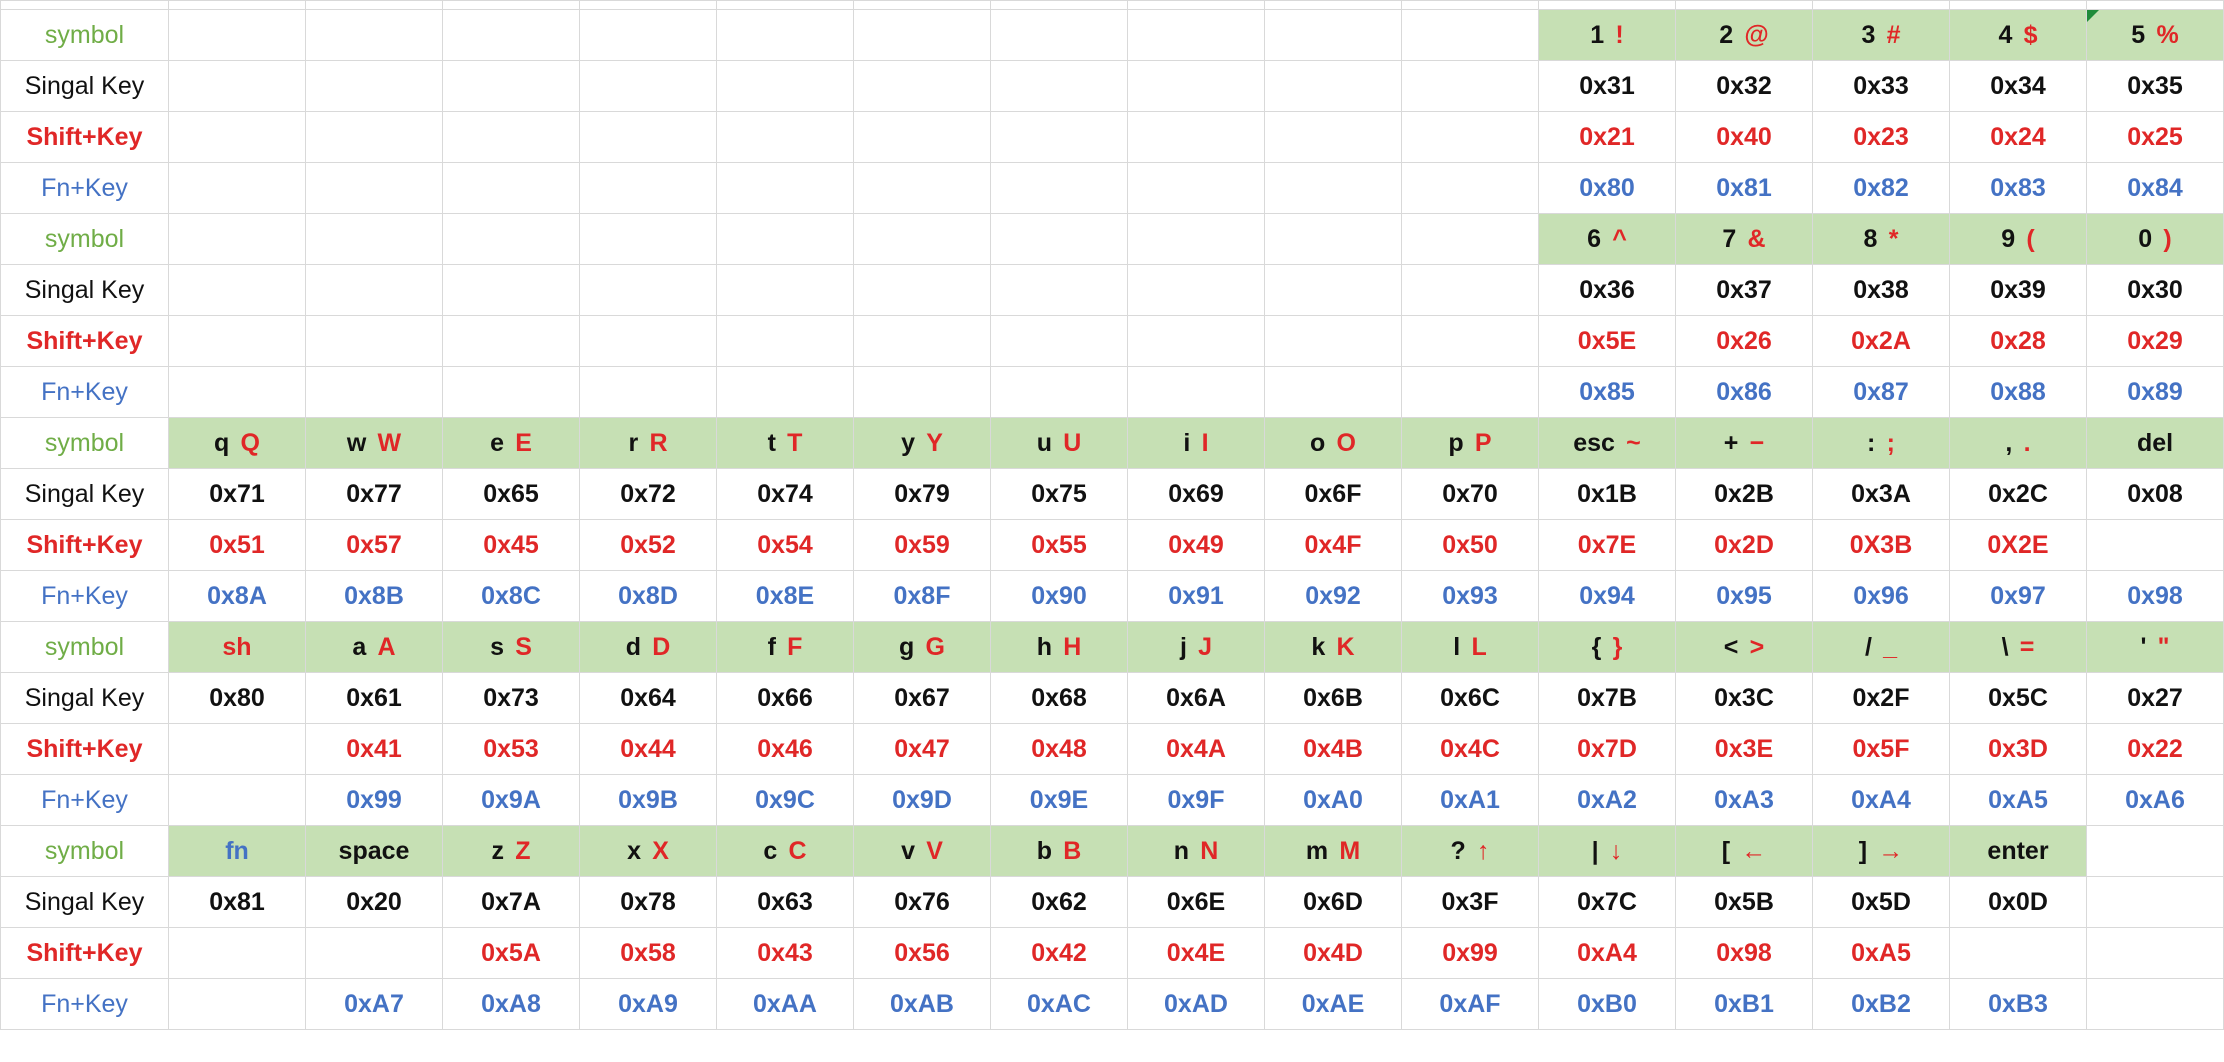  Describe the element at coordinates (1881, 902) in the screenshot. I see `key-code-single: 0x5D` at that location.